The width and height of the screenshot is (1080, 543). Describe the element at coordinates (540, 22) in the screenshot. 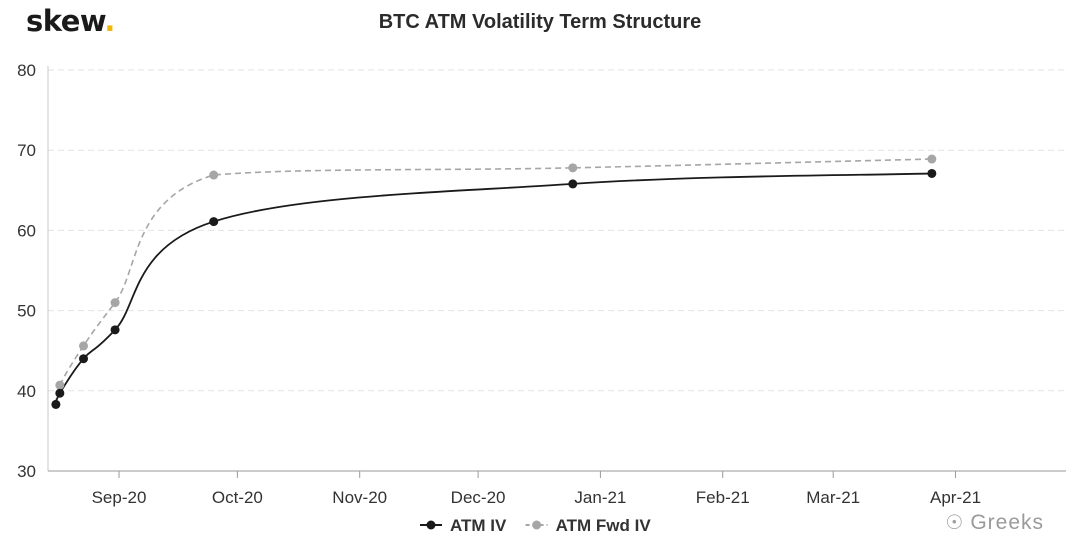

I see `chart-title: BTC ATM Volatility Term Structure` at that location.